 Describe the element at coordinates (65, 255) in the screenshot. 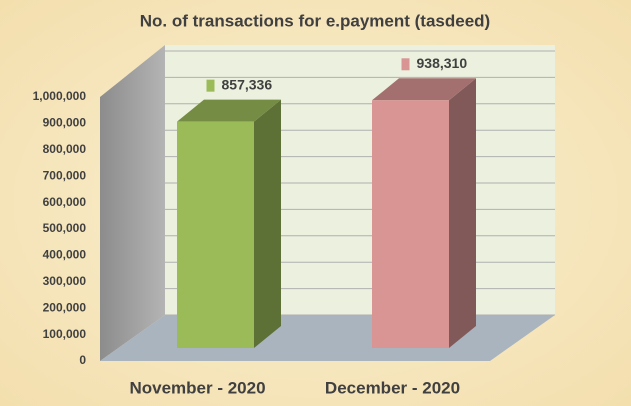

I see `y-tick-label: 400,000` at that location.